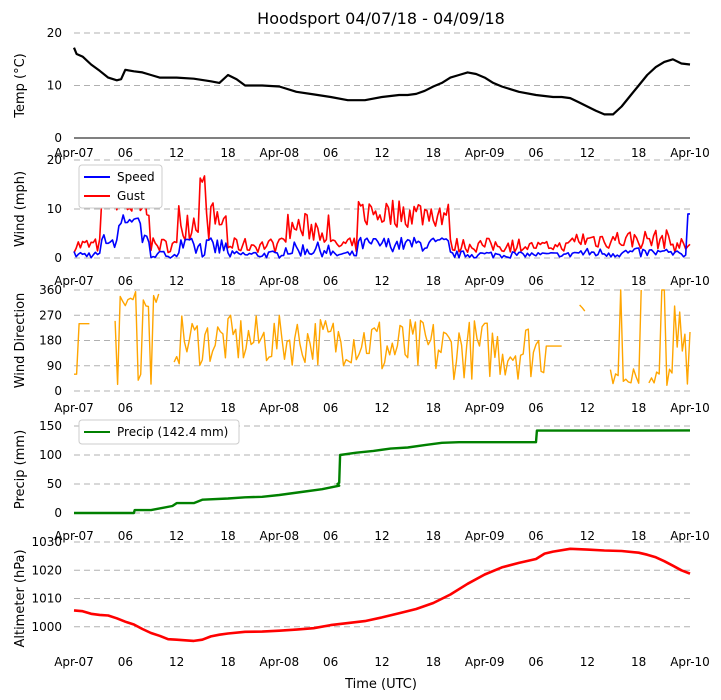 Image resolution: width=721 pixels, height=700 pixels. What do you see at coordinates (131, 196) in the screenshot?
I see `legend-gust-label: Gust` at bounding box center [131, 196].